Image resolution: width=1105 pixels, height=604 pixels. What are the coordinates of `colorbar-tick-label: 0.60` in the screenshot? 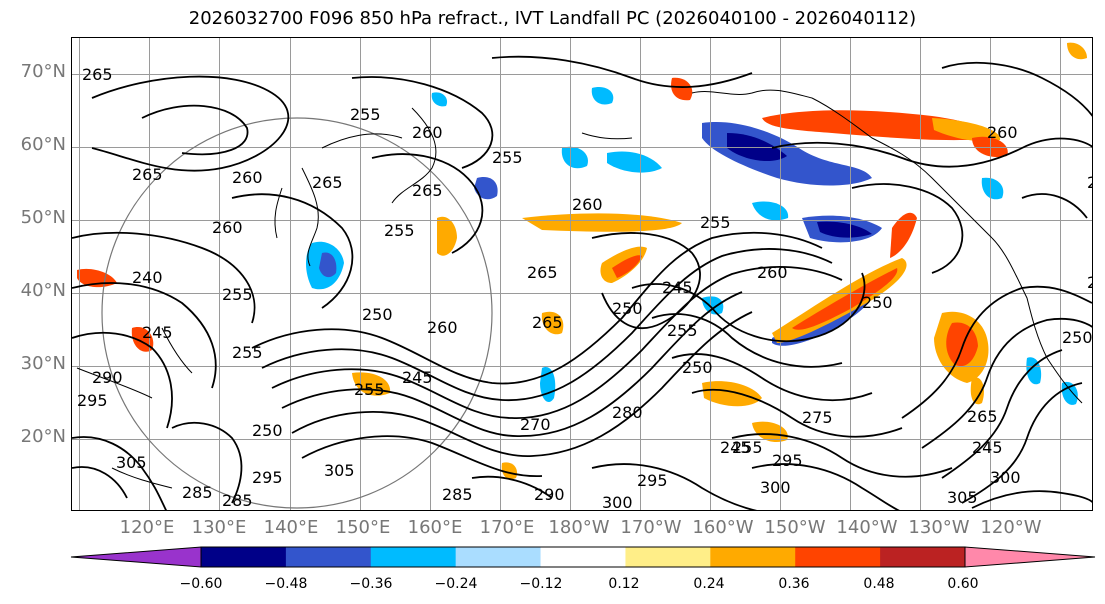 It's located at (963, 584).